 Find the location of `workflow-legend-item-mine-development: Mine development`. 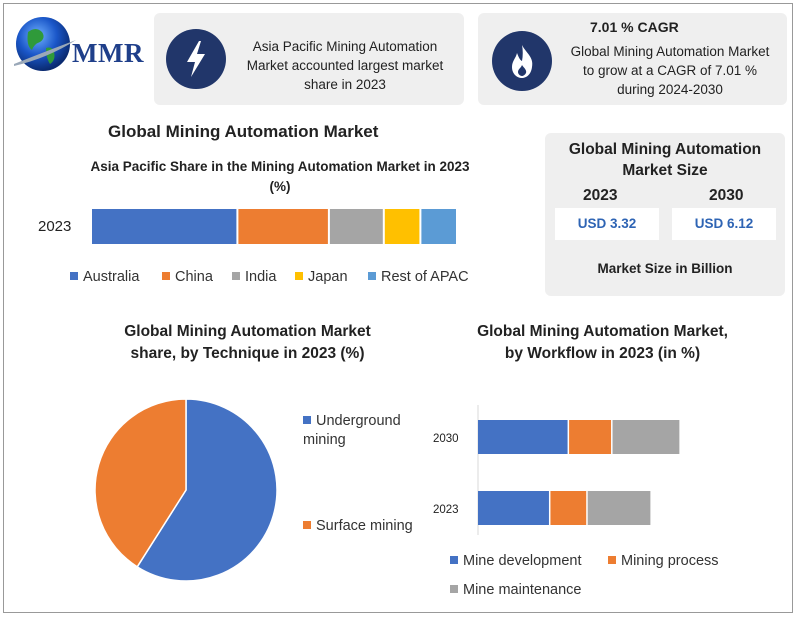

workflow-legend-item-mine-development: Mine development is located at coordinates (516, 561).